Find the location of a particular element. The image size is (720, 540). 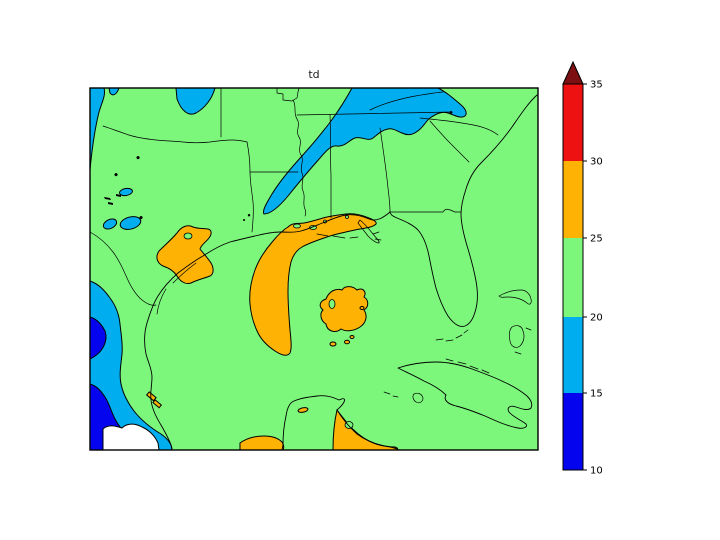

cancun-islets is located at coordinates (391, 394).